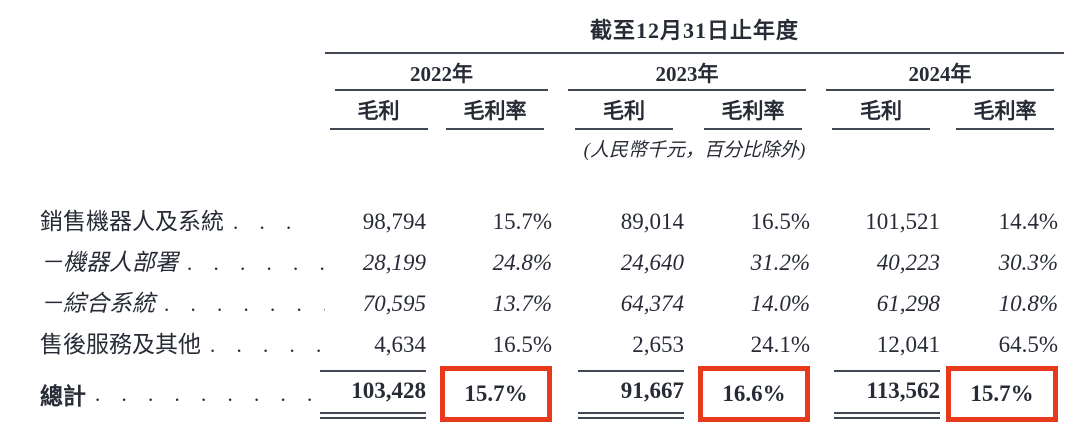  What do you see at coordinates (652, 221) in the screenshot?
I see `cell-value: 89,014` at bounding box center [652, 221].